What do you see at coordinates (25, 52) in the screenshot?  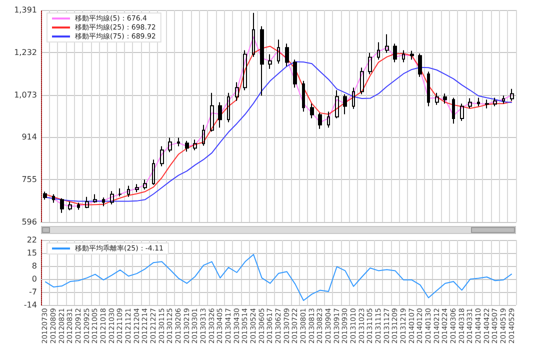 I see `y-tick-label: 1,232` at bounding box center [25, 52].